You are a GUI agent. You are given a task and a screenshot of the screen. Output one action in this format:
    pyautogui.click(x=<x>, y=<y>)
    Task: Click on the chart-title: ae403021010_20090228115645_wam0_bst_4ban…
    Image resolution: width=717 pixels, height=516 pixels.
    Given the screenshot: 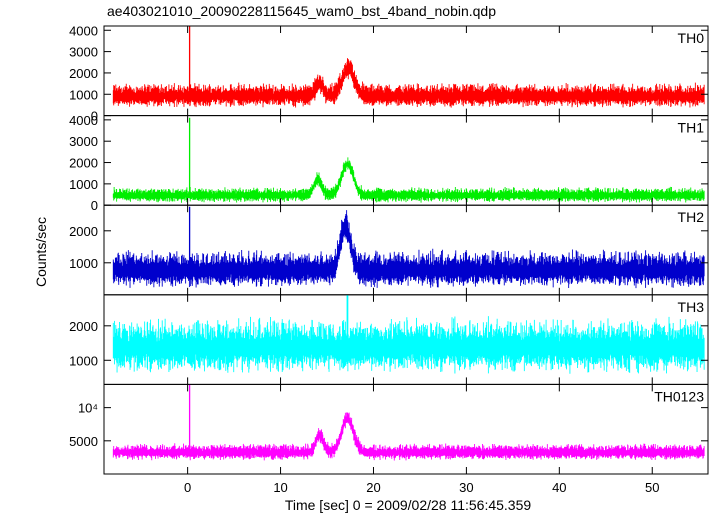 What is the action you would take?
    pyautogui.click(x=301, y=11)
    